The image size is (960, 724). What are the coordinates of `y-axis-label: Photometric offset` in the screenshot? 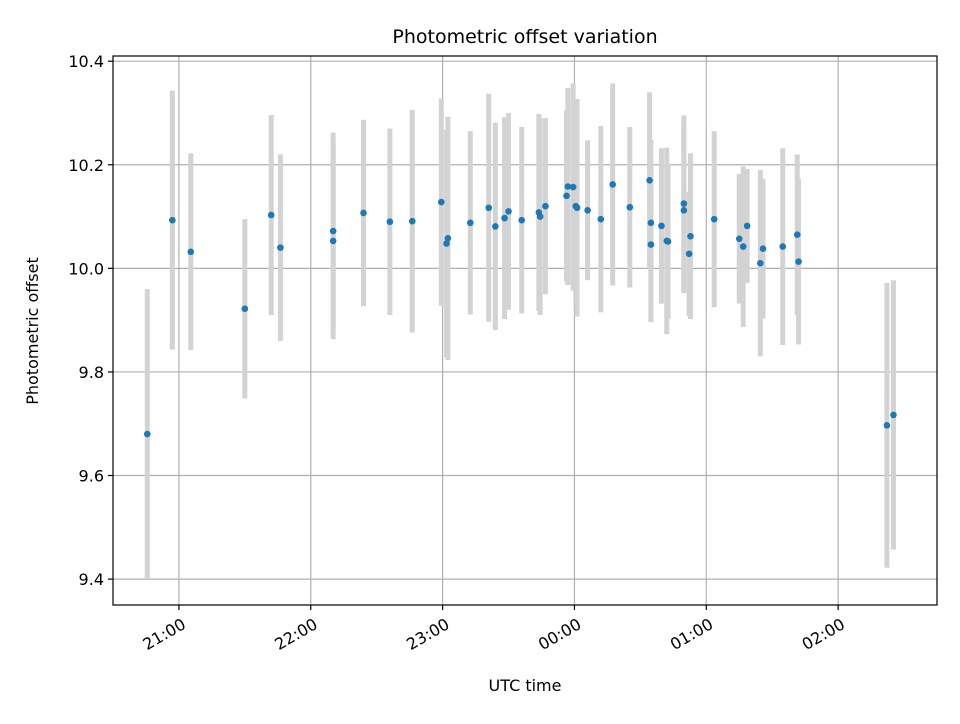 It's located at (32, 331).